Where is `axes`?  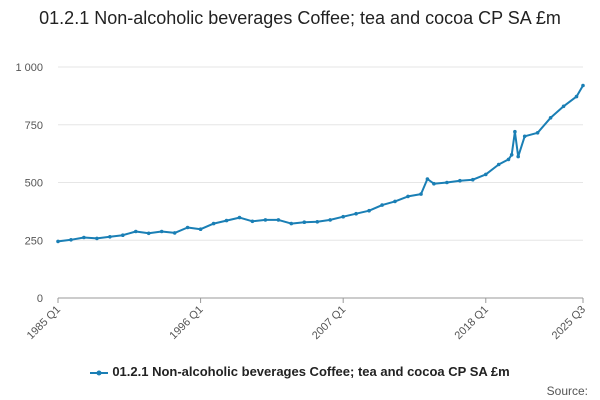
axes is located at coordinates (320, 300).